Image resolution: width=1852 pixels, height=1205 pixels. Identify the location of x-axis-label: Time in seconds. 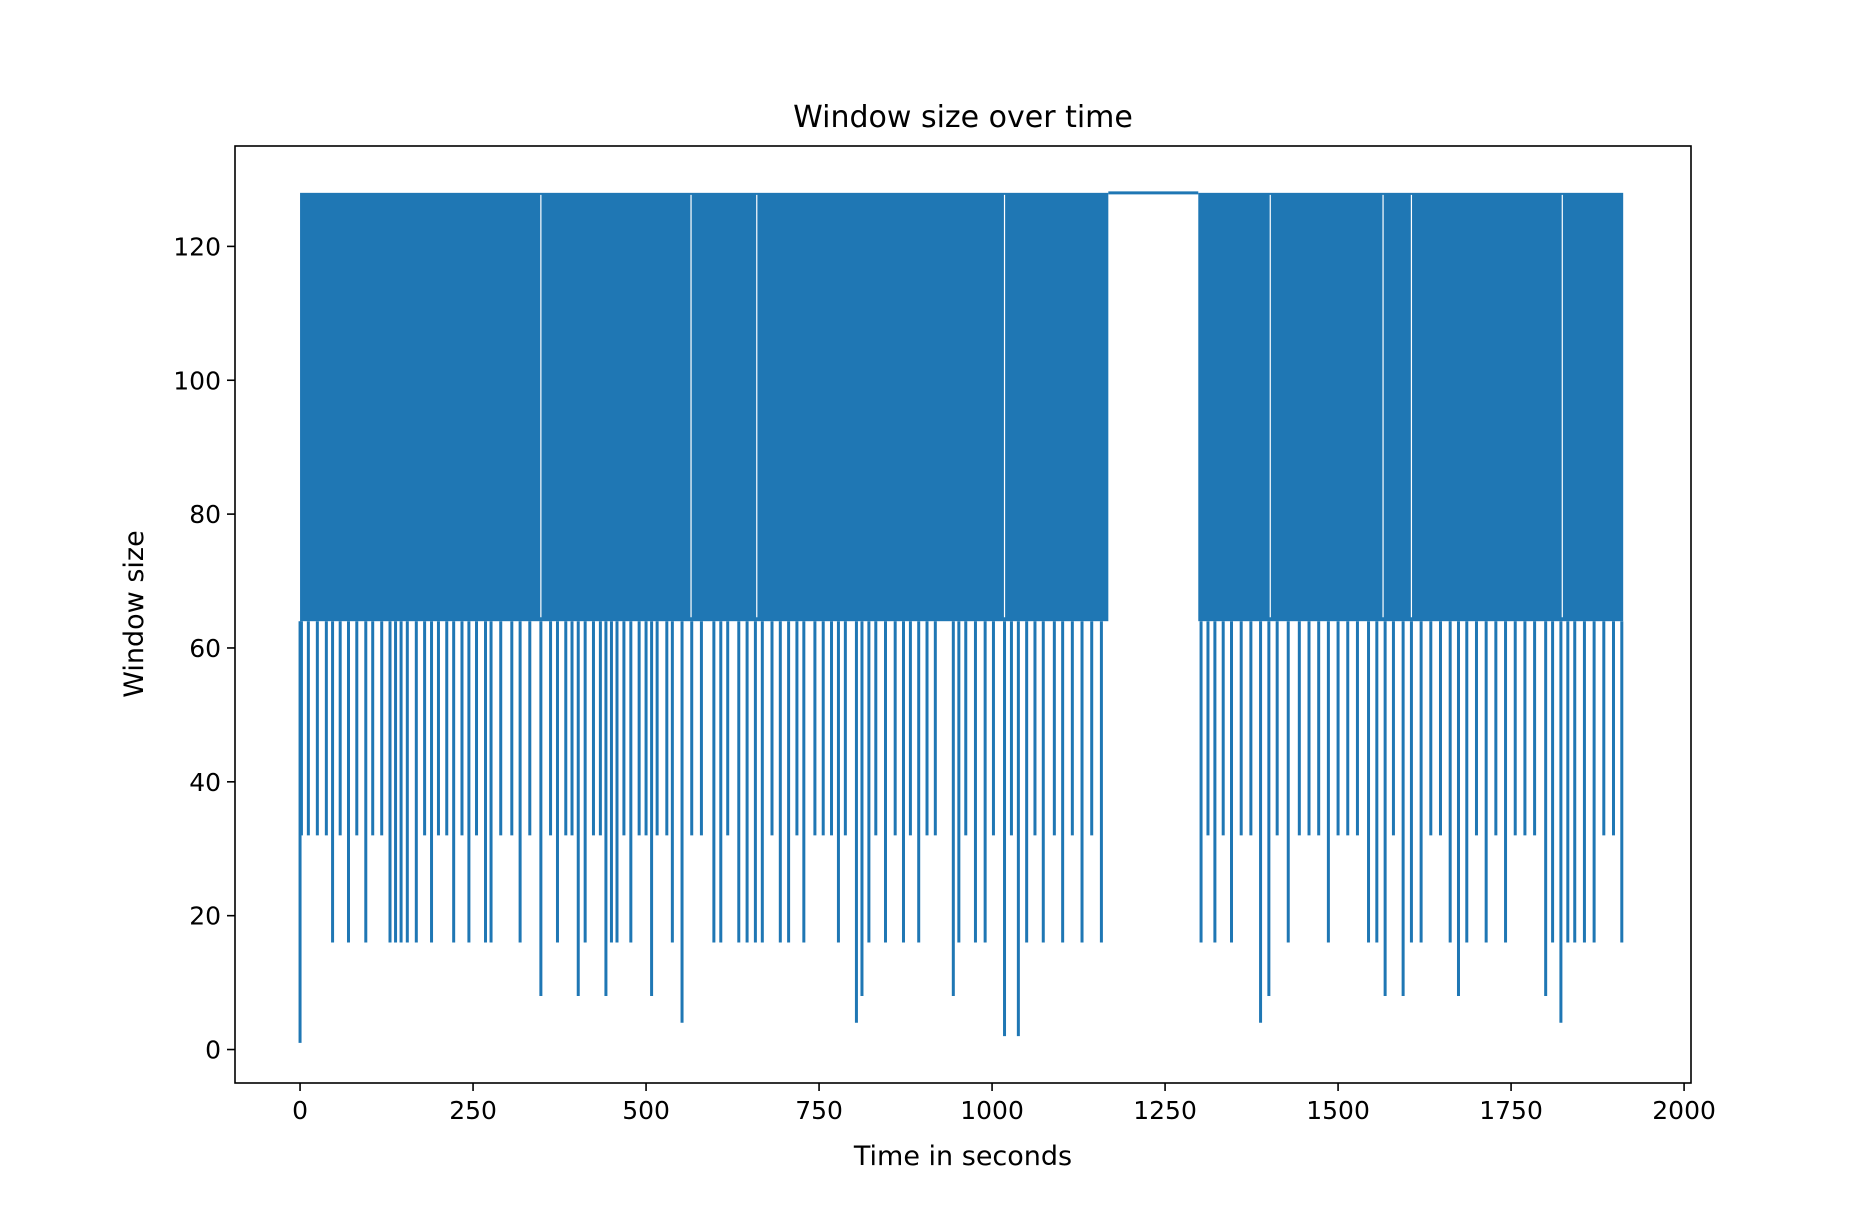
(962, 1156).